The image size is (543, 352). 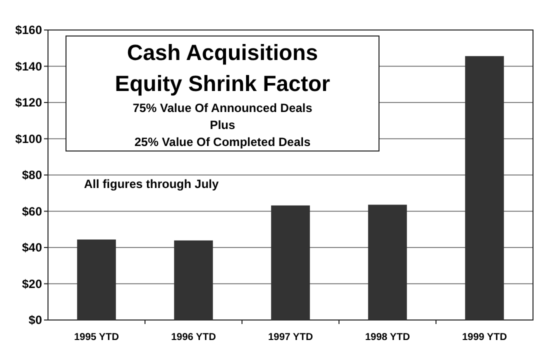 I want to click on y-tick-label: $20, so click(x=32, y=283).